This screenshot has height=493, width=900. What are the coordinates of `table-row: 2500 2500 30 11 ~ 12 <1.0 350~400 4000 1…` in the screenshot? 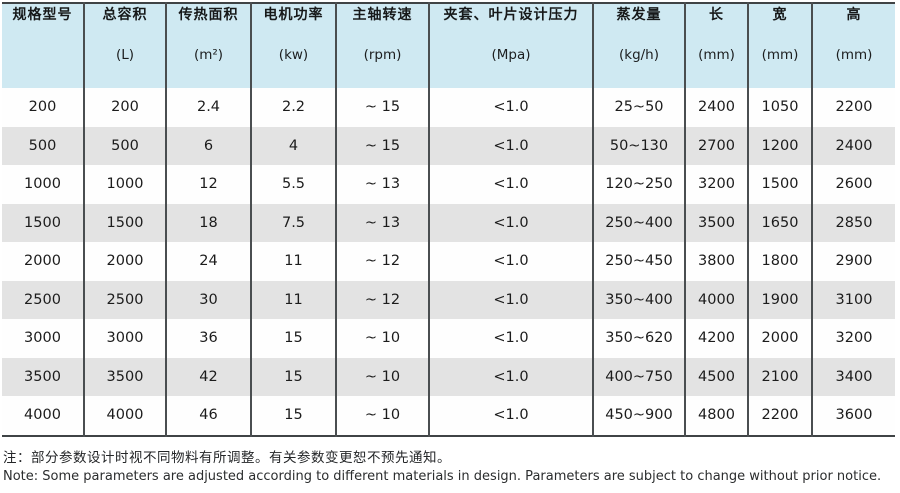 It's located at (448, 299).